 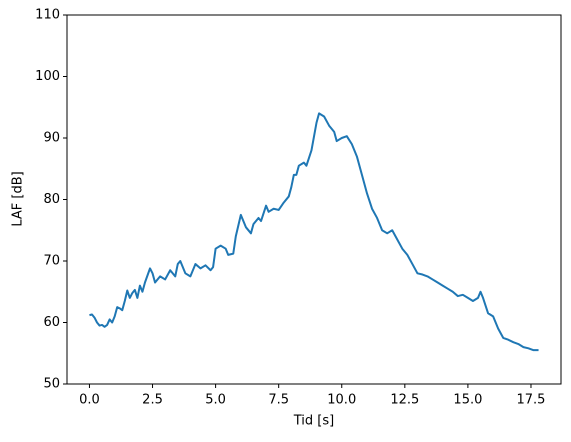 What do you see at coordinates (51, 261) in the screenshot?
I see `y-tick-label: 70` at bounding box center [51, 261].